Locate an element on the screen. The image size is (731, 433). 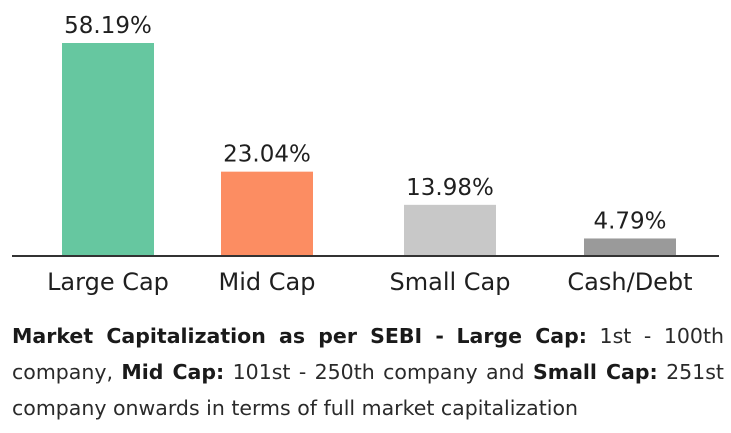
value-label-small-cap: 13.98% is located at coordinates (450, 188).